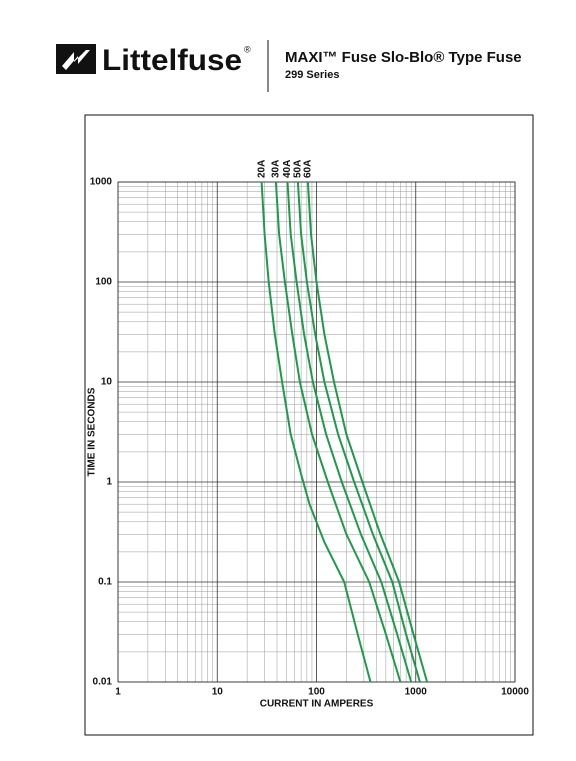 The height and width of the screenshot is (761, 576). Describe the element at coordinates (261, 169) in the screenshot. I see `legend-label: 20A` at that location.